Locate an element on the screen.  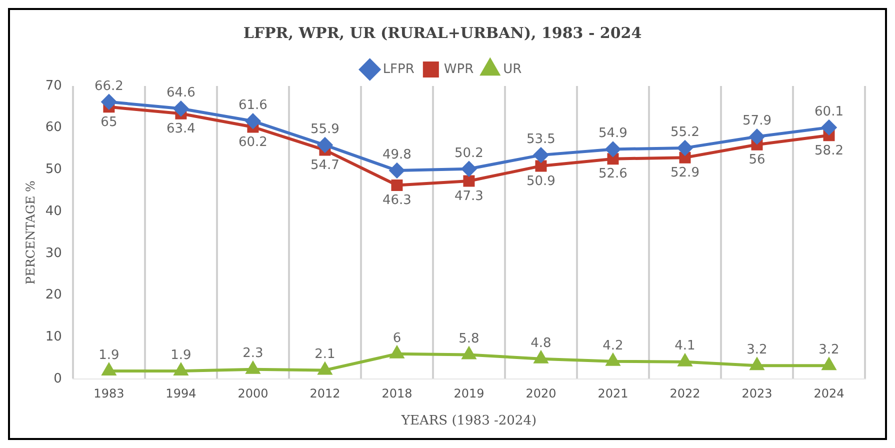
data-label: 61.6 is located at coordinates (253, 106).